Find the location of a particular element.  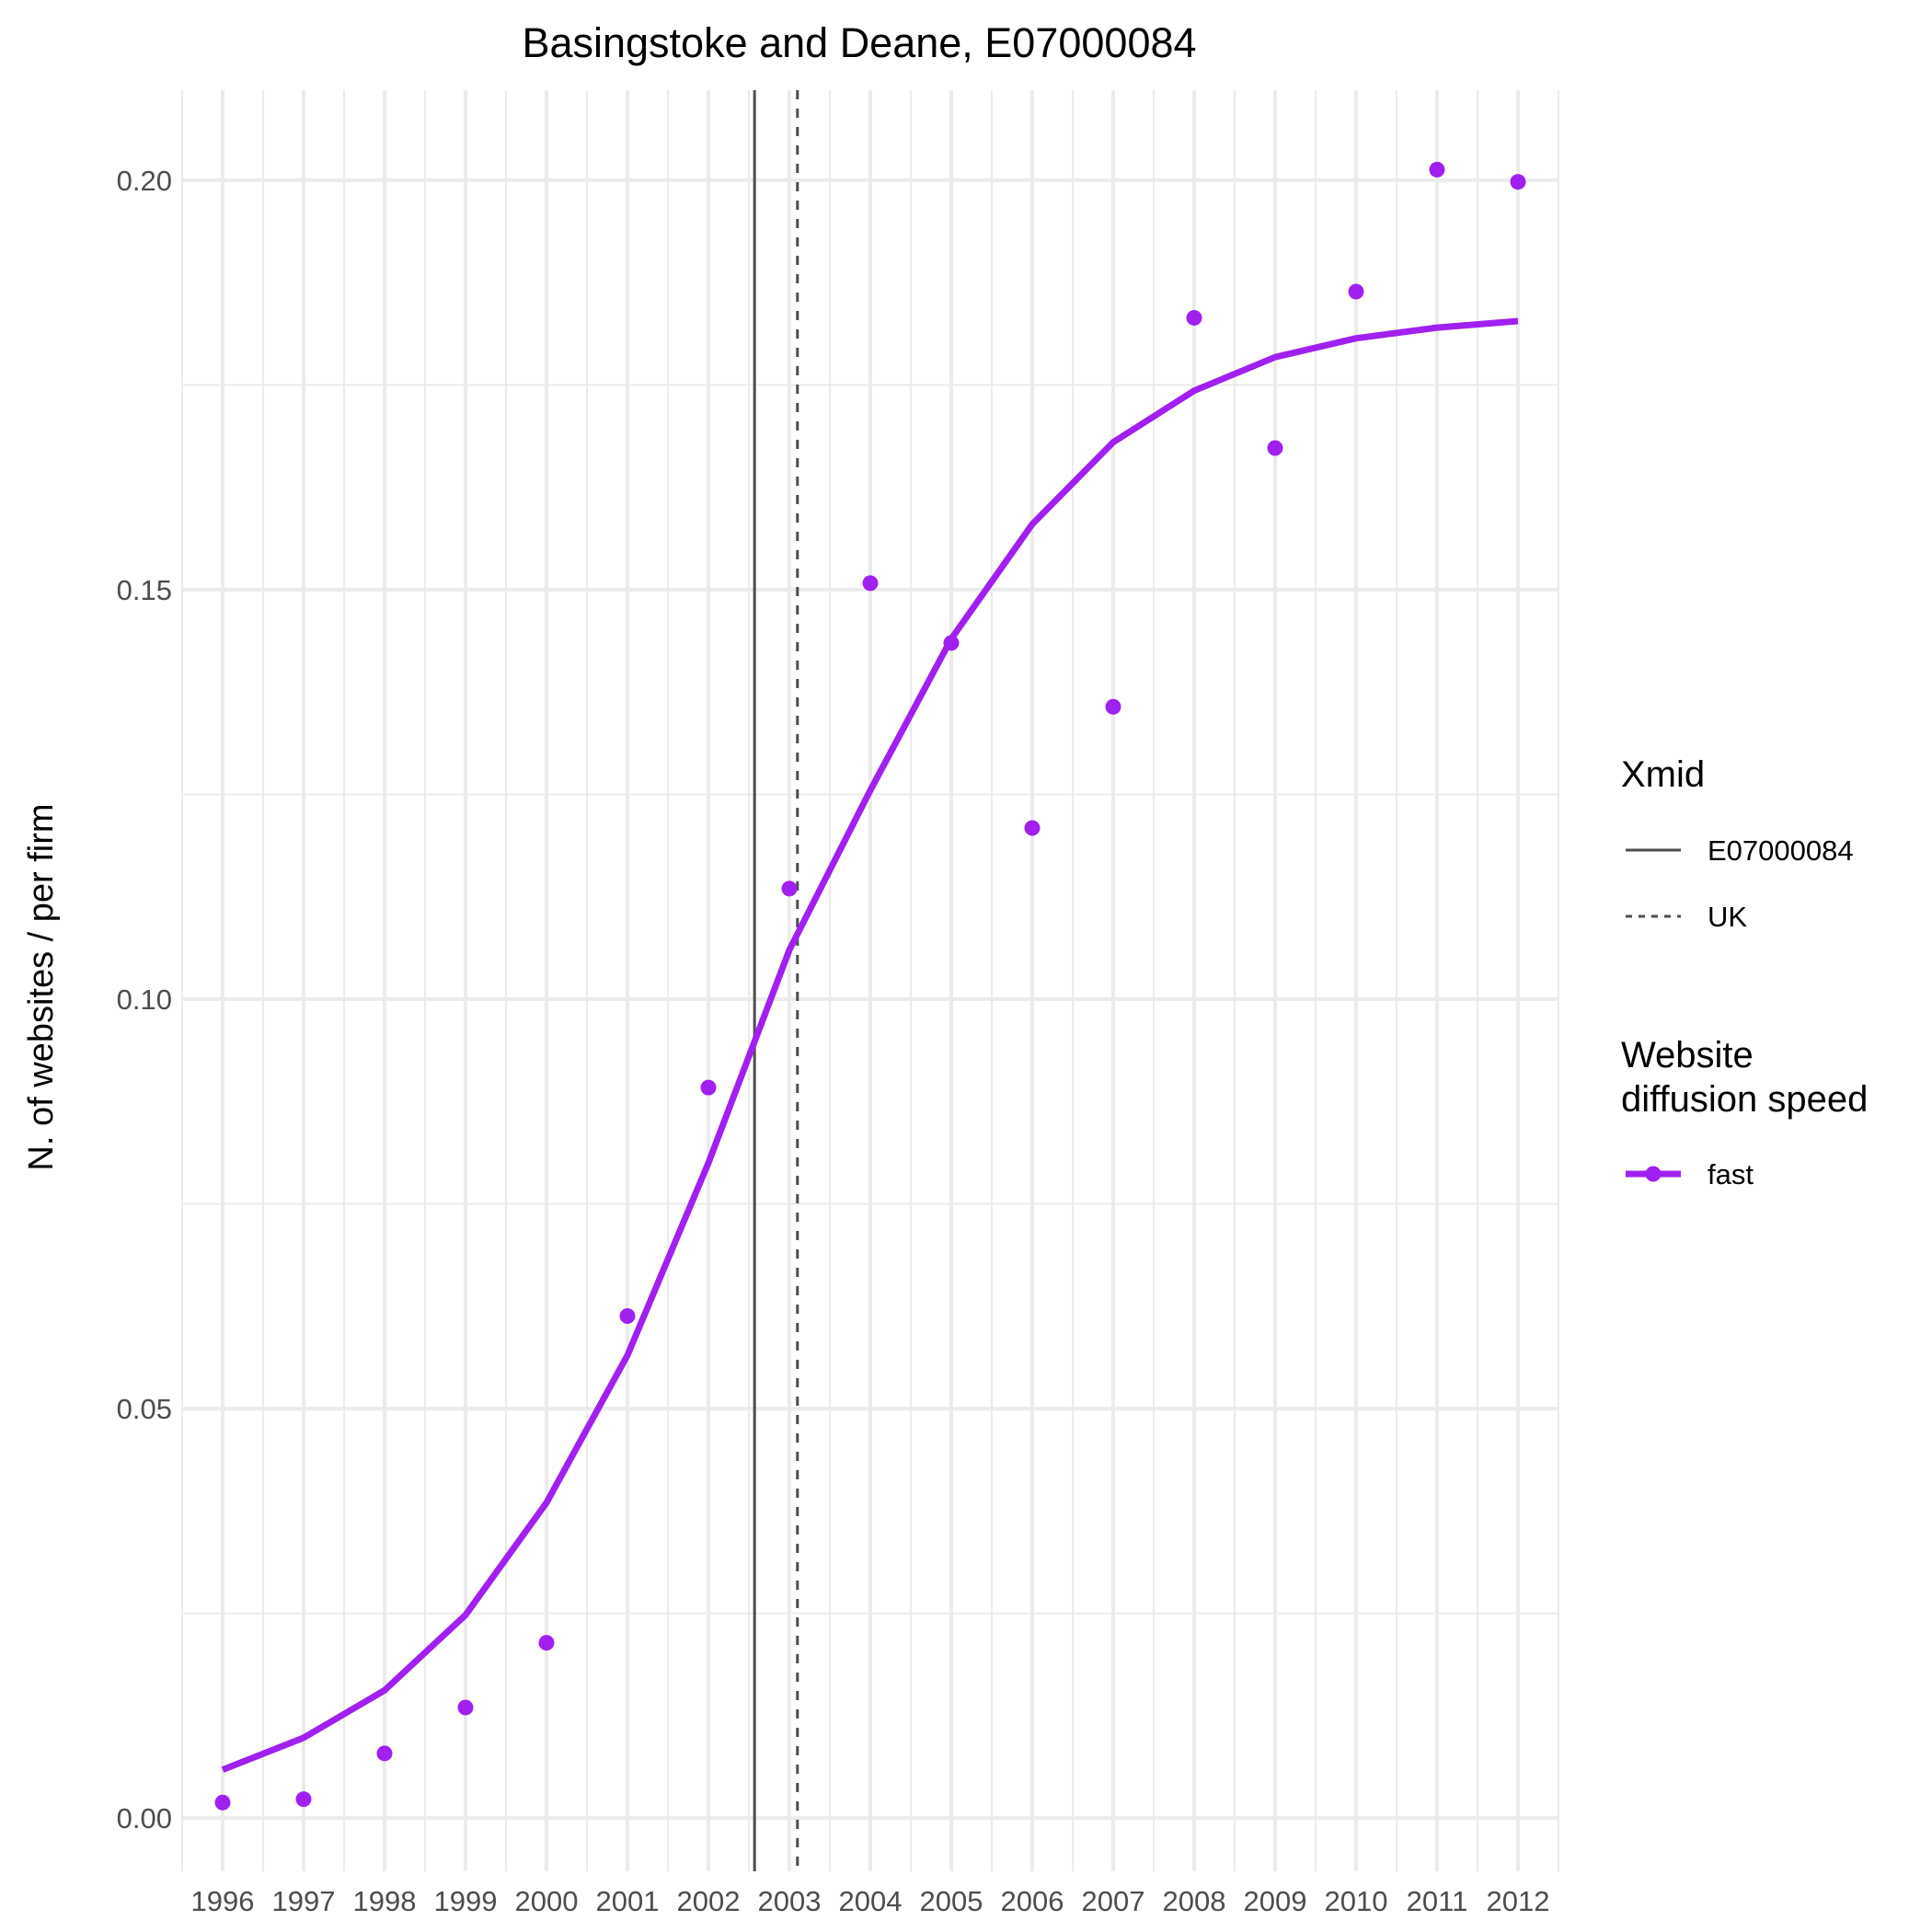

legend-title-line: diffusion speed is located at coordinates (1744, 1099).